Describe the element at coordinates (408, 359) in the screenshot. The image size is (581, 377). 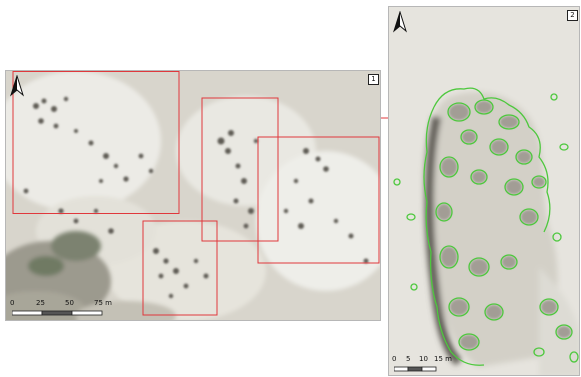
I see `scalebar-label: 5` at that location.